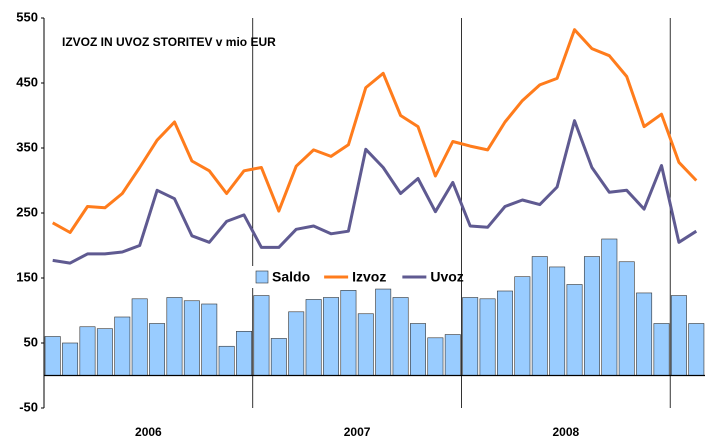  I want to click on y-tick-label: 50, so click(31, 341).